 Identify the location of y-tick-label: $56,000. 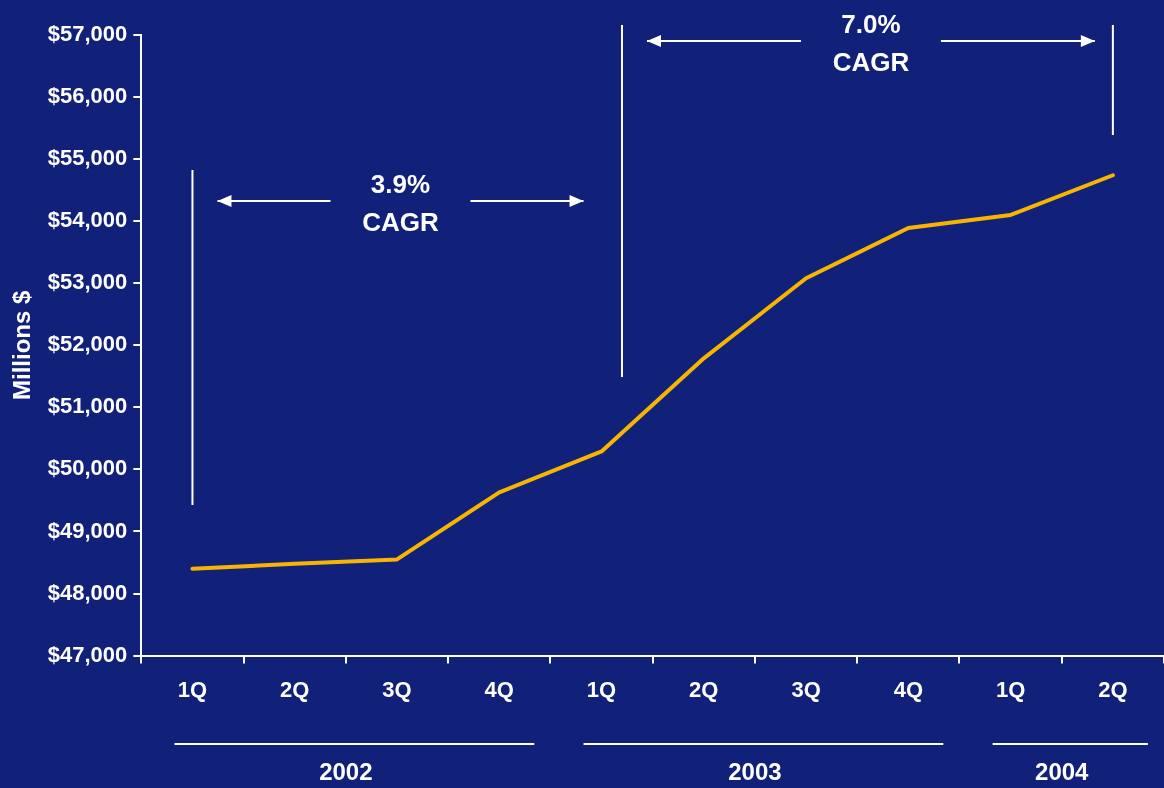
(87, 96).